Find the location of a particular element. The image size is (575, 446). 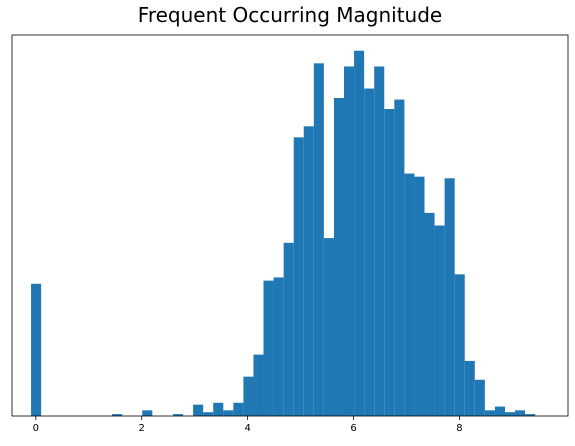

x-axis: 0 2 4 6 8 is located at coordinates (248, 425).